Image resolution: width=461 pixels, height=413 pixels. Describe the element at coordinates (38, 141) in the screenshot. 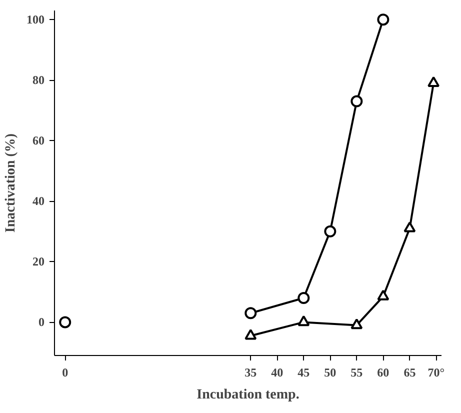

I see `y-tick-label: 60` at that location.